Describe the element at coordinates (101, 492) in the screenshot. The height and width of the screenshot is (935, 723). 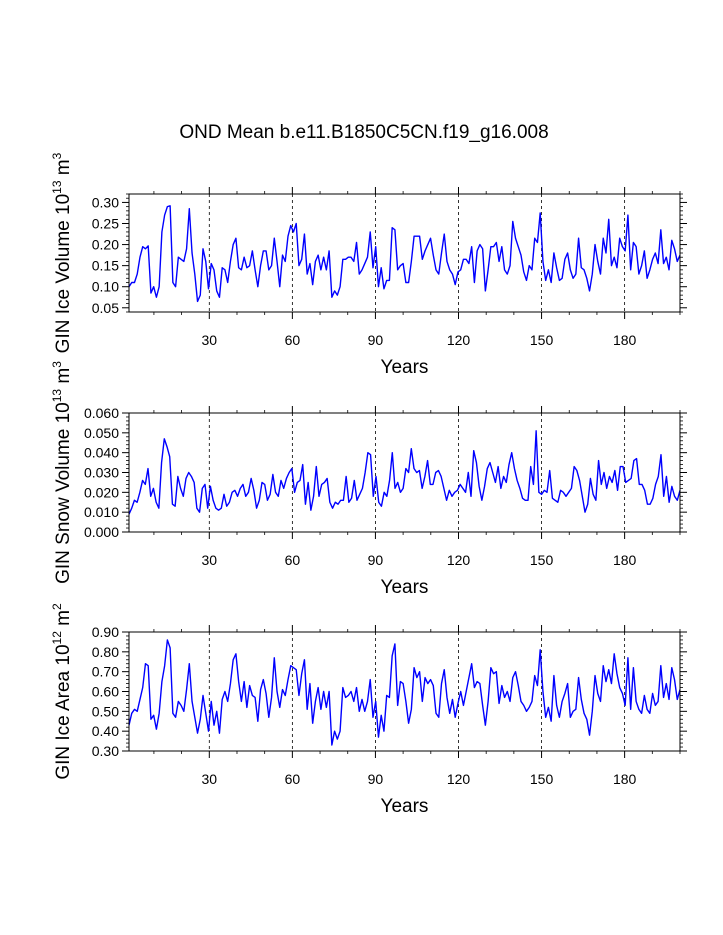
I see `y-tick-label: 0.020` at that location.